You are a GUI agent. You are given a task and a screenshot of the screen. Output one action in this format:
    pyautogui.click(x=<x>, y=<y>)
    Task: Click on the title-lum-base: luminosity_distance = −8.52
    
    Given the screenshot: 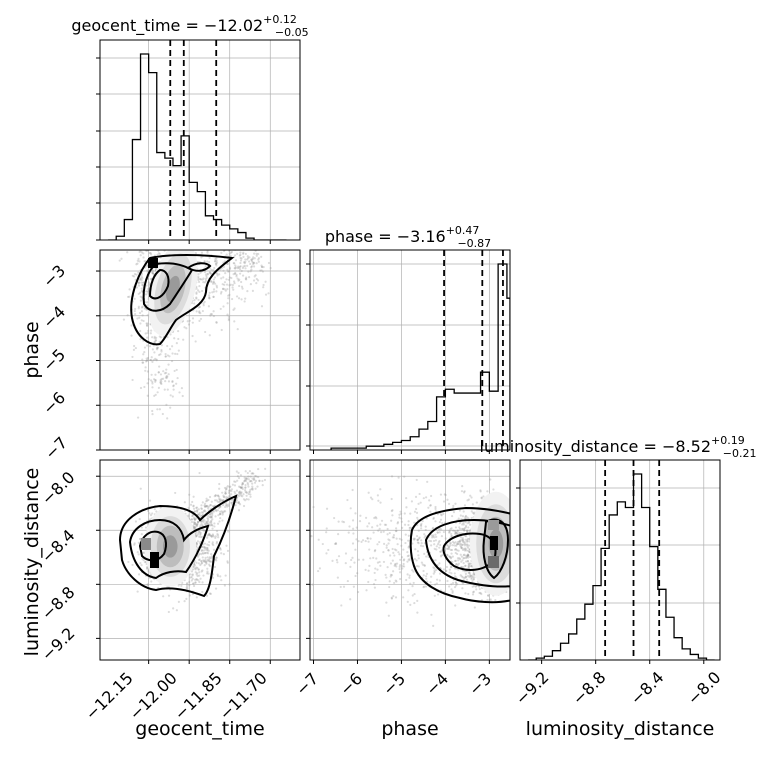 What is the action you would take?
    pyautogui.click(x=595, y=447)
    